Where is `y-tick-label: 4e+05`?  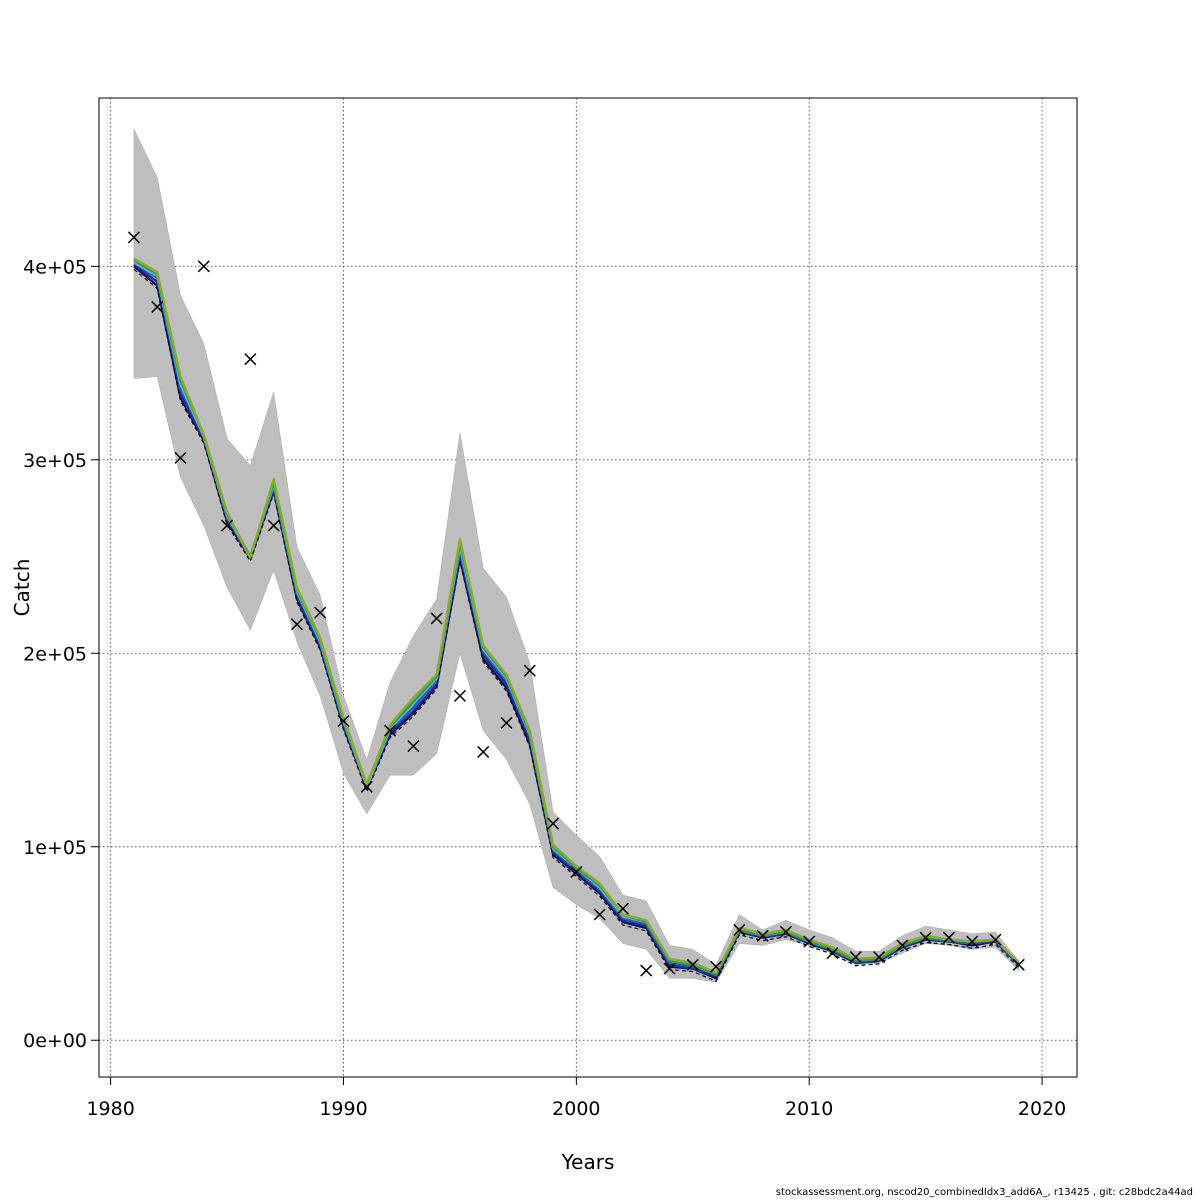
y-tick-label: 4e+05 is located at coordinates (55, 267).